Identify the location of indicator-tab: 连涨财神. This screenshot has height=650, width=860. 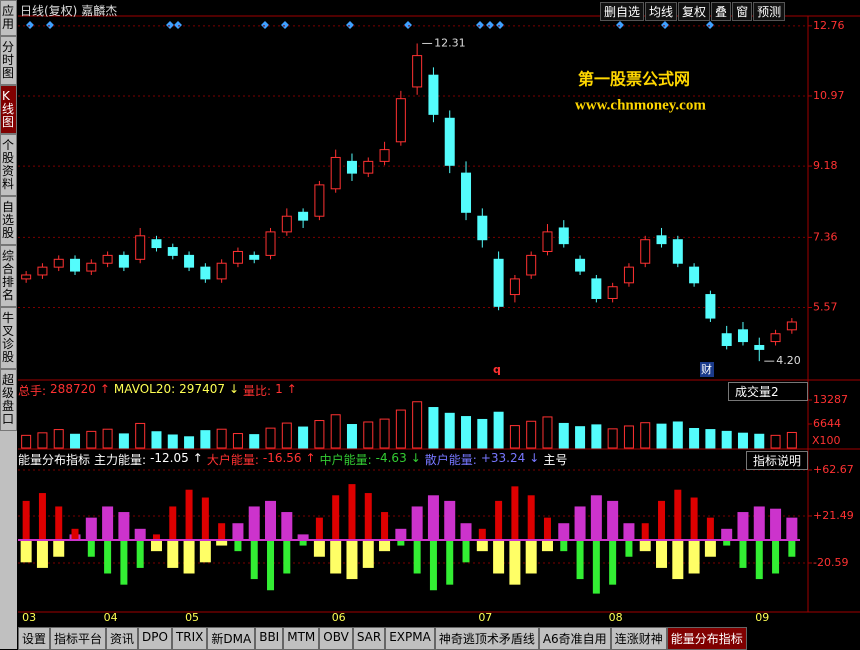
(638, 638).